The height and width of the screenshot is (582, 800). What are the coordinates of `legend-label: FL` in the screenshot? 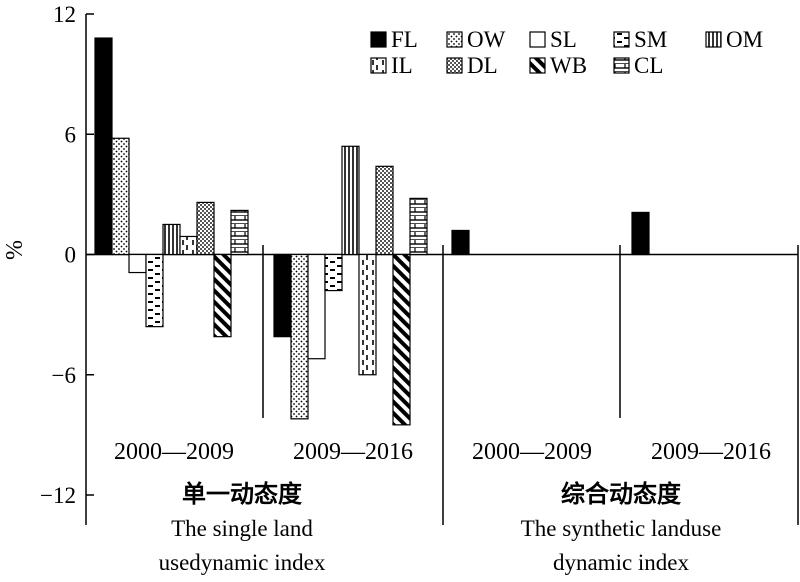 It's located at (404, 39).